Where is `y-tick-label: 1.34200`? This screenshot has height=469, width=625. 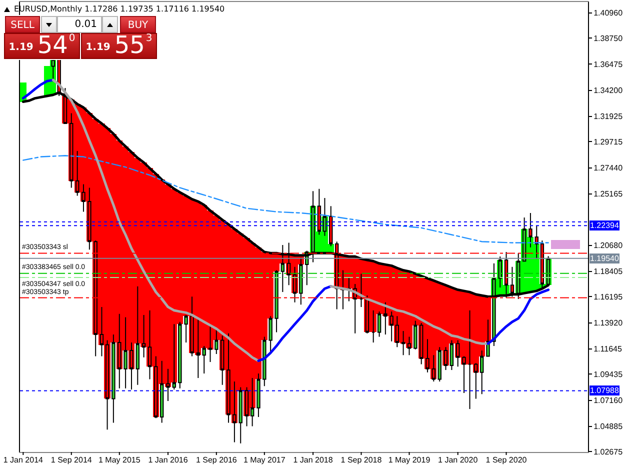
y-tick-label: 1.34200 is located at coordinates (609, 91).